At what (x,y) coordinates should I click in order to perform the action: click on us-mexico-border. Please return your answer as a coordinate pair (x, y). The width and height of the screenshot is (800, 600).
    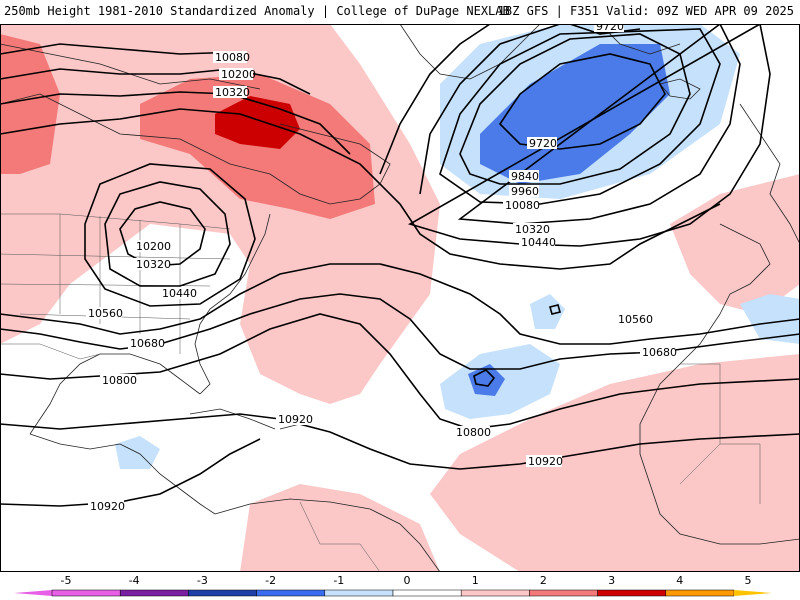
    Looking at the image, I should click on (50, 351).